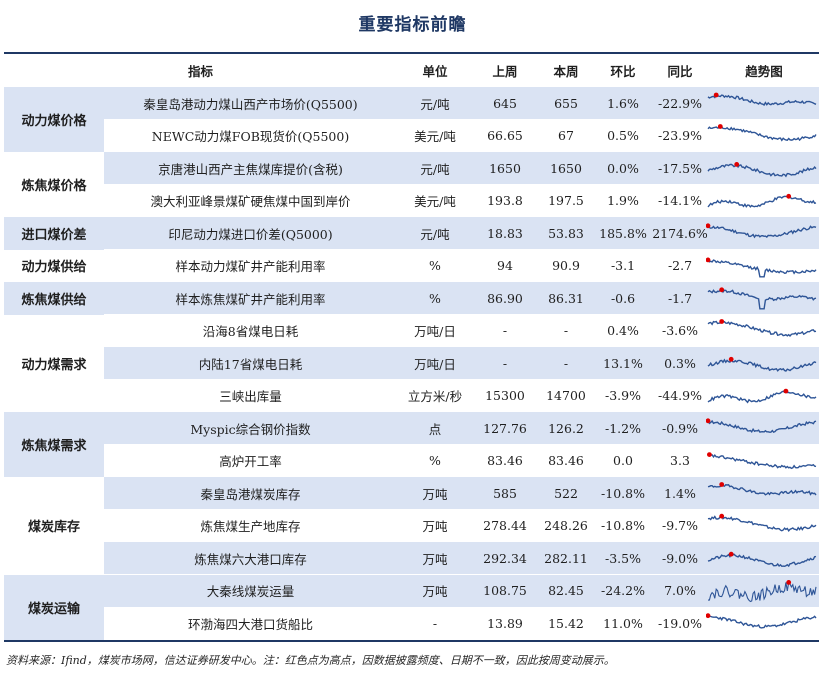 This screenshot has width=825, height=678. What do you see at coordinates (435, 429) in the screenshot?
I see `cell-unit: 点` at bounding box center [435, 429].